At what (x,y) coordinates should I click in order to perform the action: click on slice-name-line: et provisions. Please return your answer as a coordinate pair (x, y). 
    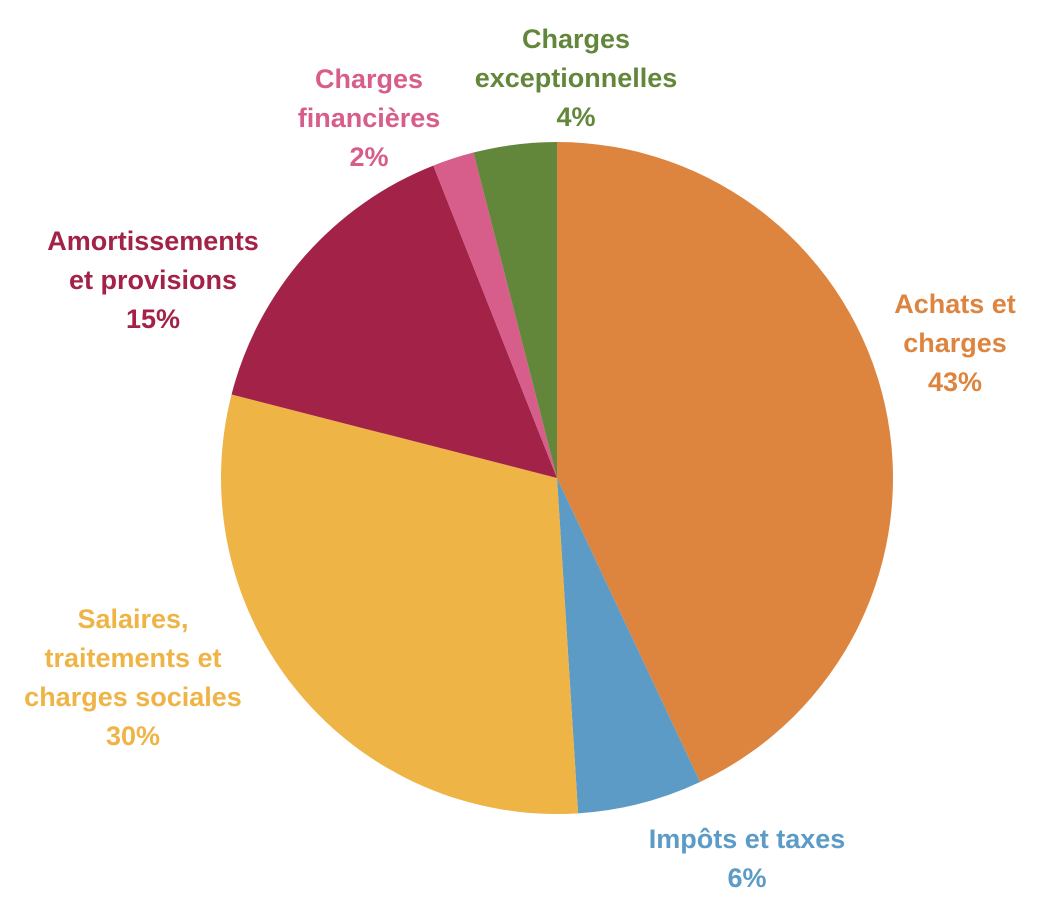
    Looking at the image, I should click on (153, 280).